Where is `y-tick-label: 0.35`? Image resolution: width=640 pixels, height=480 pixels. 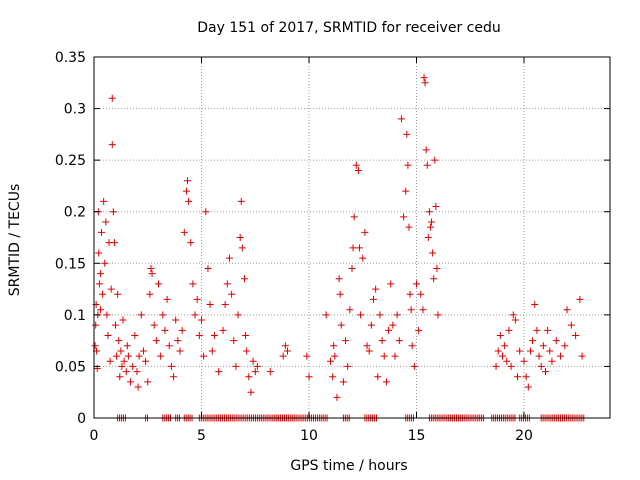
y-tick-label: 0.35 is located at coordinates (70, 58).